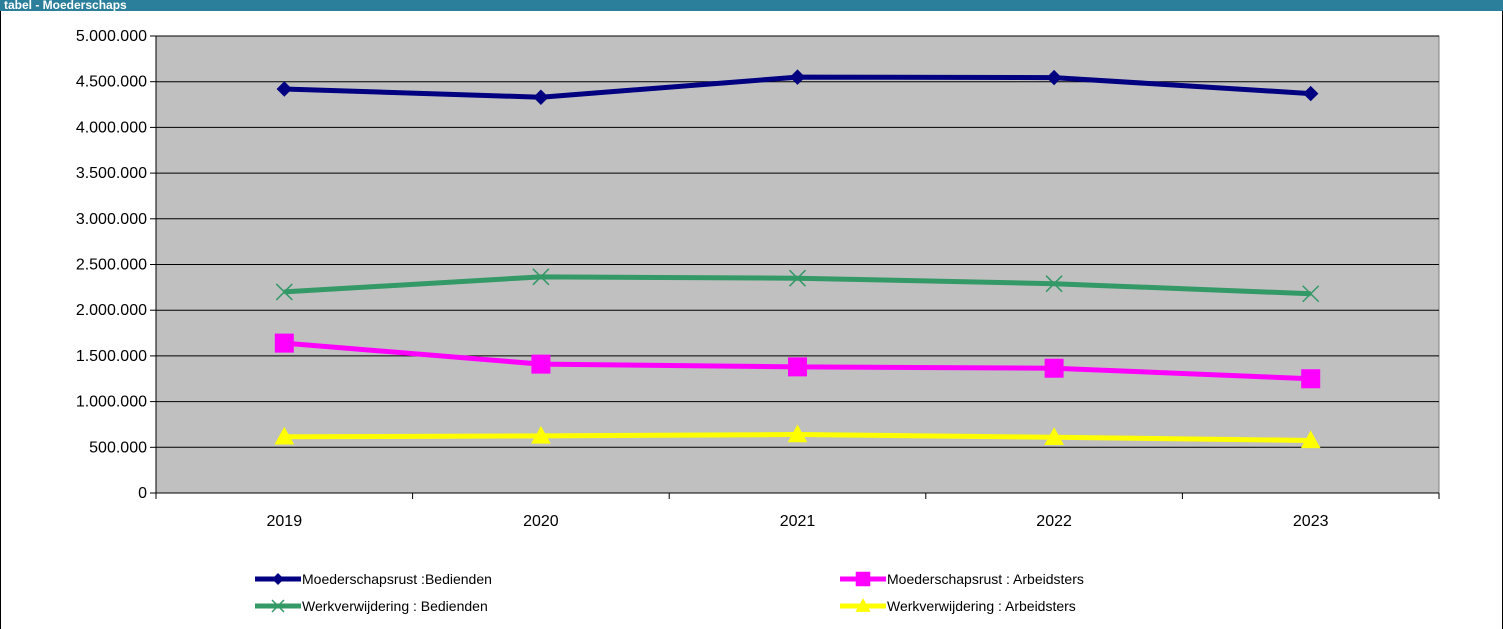 This screenshot has height=629, width=1503. I want to click on legend-label: Moederschapsrust : Arbeidsters, so click(985, 579).